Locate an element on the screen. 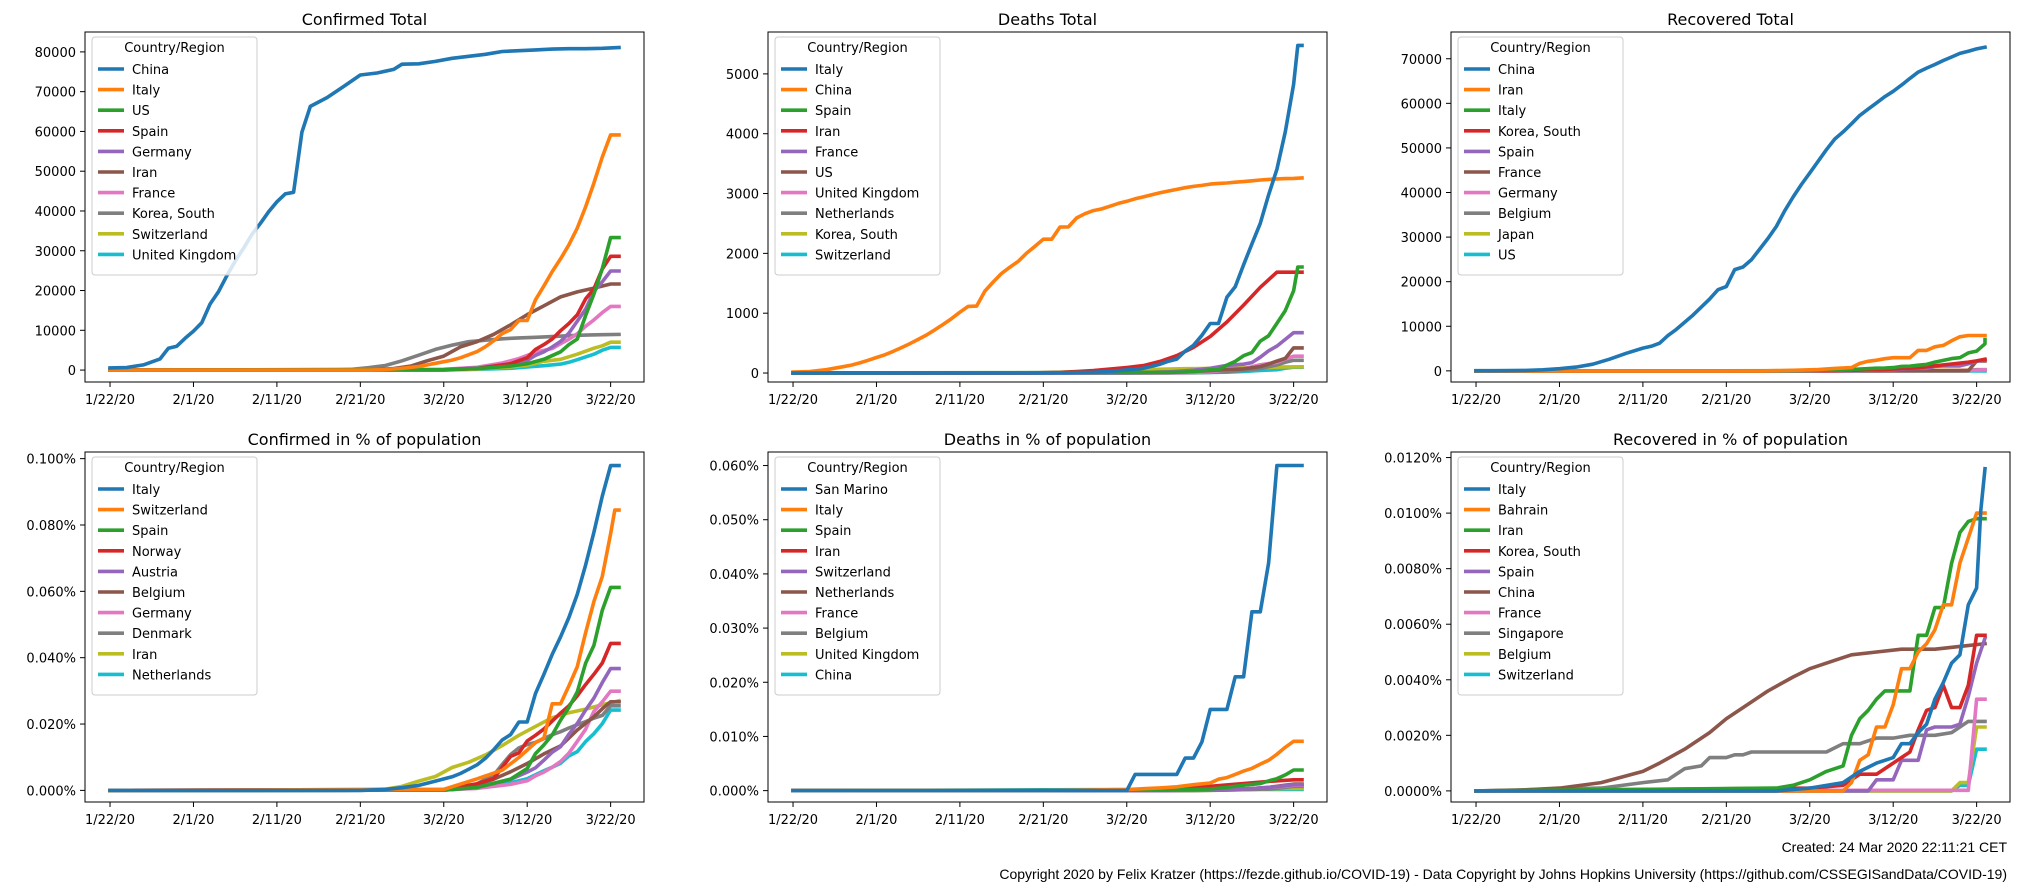  y-tick-label: 0.100% is located at coordinates (51, 460).